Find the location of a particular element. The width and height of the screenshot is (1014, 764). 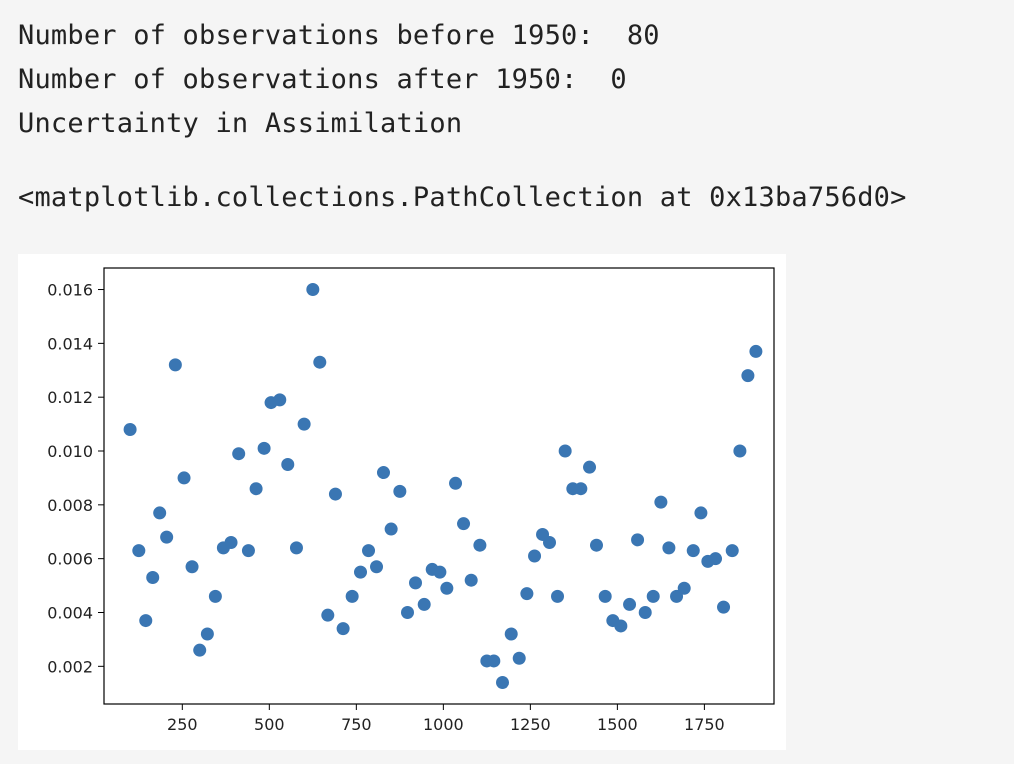

output-line-before-1950: Number of observations before 1950: 80 is located at coordinates (339, 35).